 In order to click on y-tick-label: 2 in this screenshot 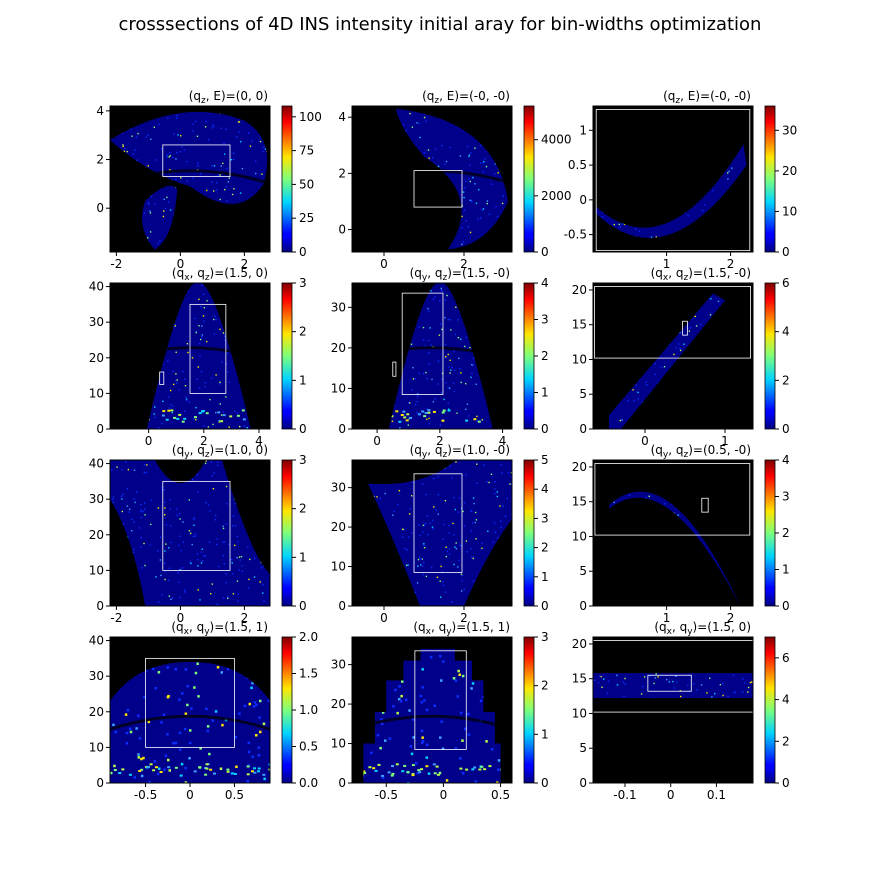, I will do `click(100, 160)`.